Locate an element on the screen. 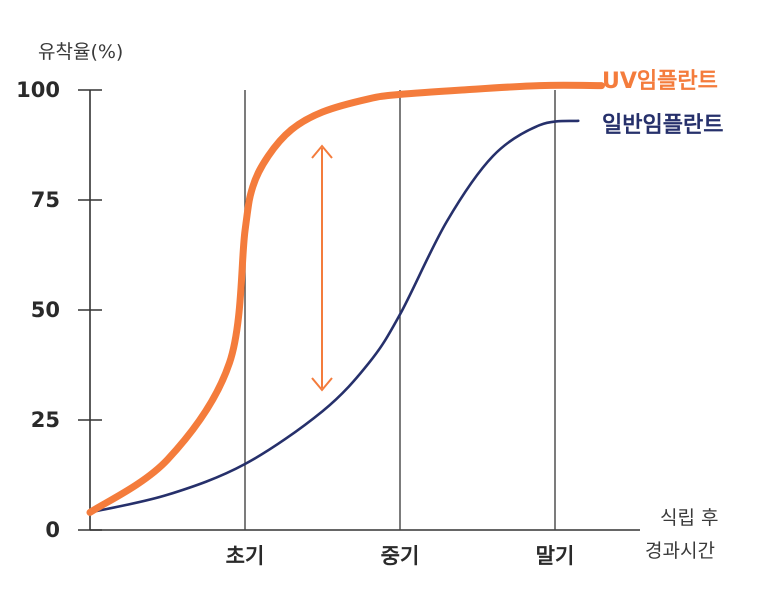  y-ticks: 0 25 50 75 100 is located at coordinates (59, 310).